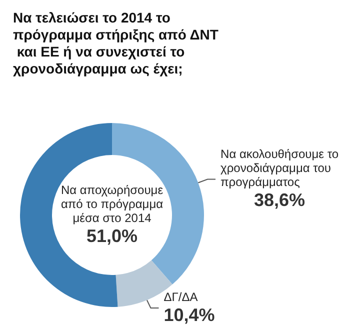 The height and width of the screenshot is (325, 354). What do you see at coordinates (189, 315) in the screenshot?
I see `data-label: 10,4%` at bounding box center [189, 315].